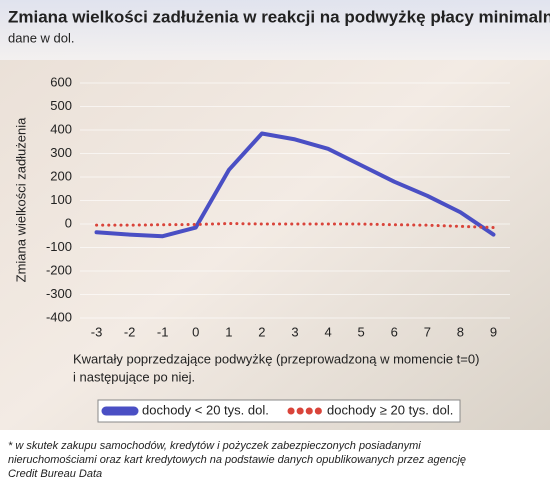  Describe the element at coordinates (361, 331) in the screenshot. I see `x-tick-label: 5` at that location.